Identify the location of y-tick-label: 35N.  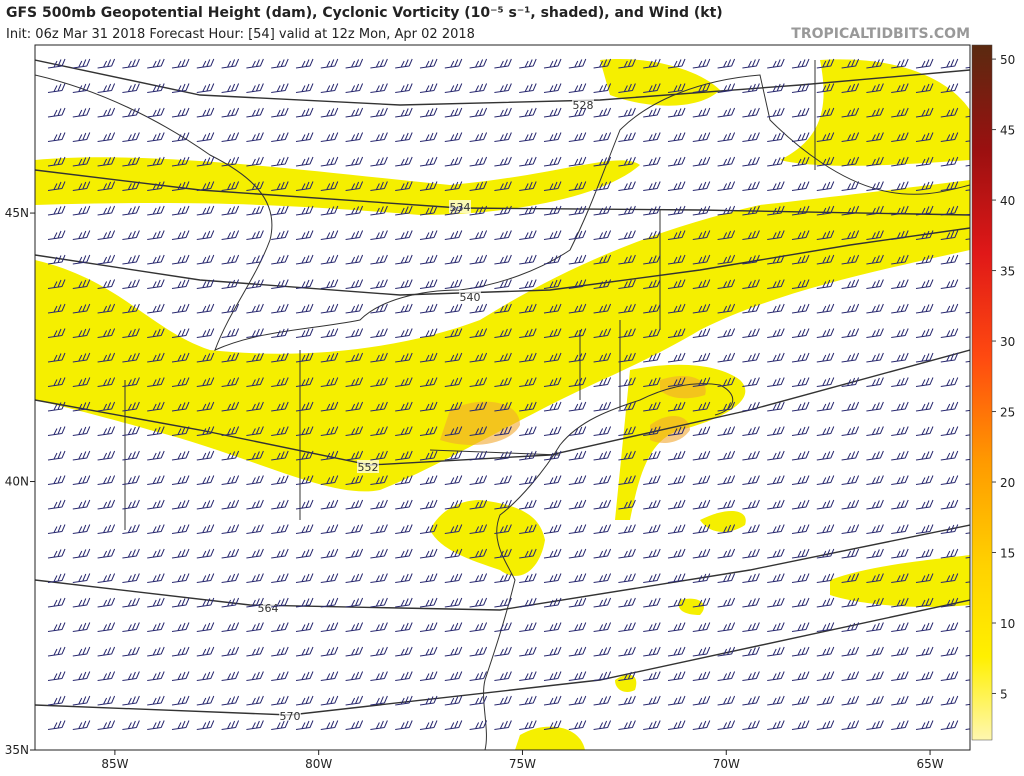
(17, 750).